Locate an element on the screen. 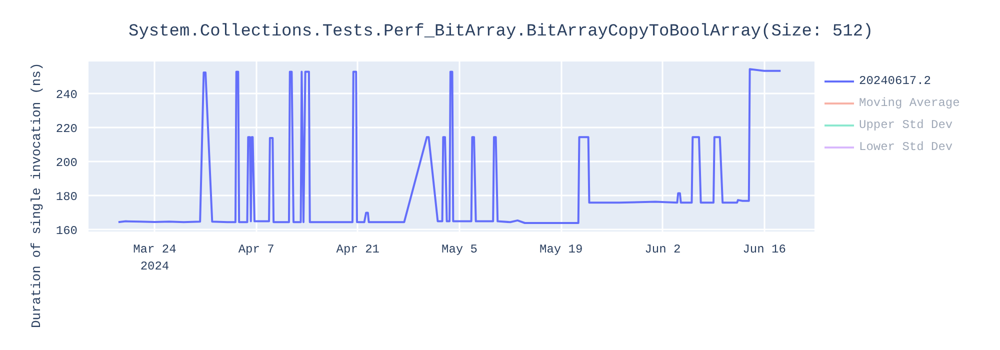  x-tick-label: Jun 16 is located at coordinates (764, 249).